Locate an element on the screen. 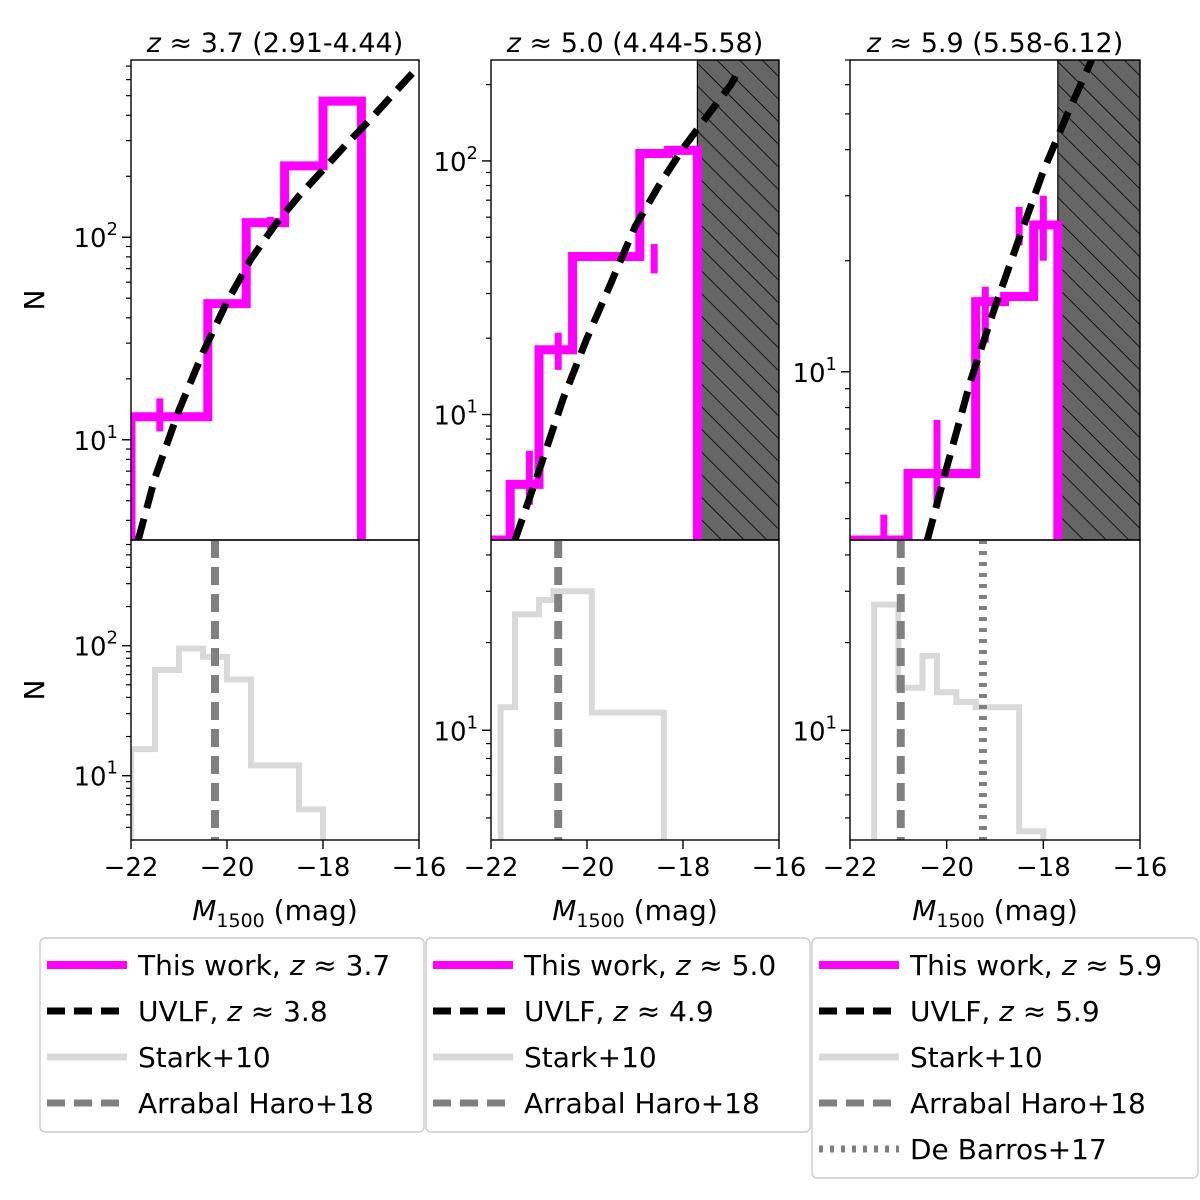 The width and height of the screenshot is (1200, 1200). panel-2: 10¹ 10² z ≈ 5.0 (4.44-5.58) is located at coordinates (606, 284).